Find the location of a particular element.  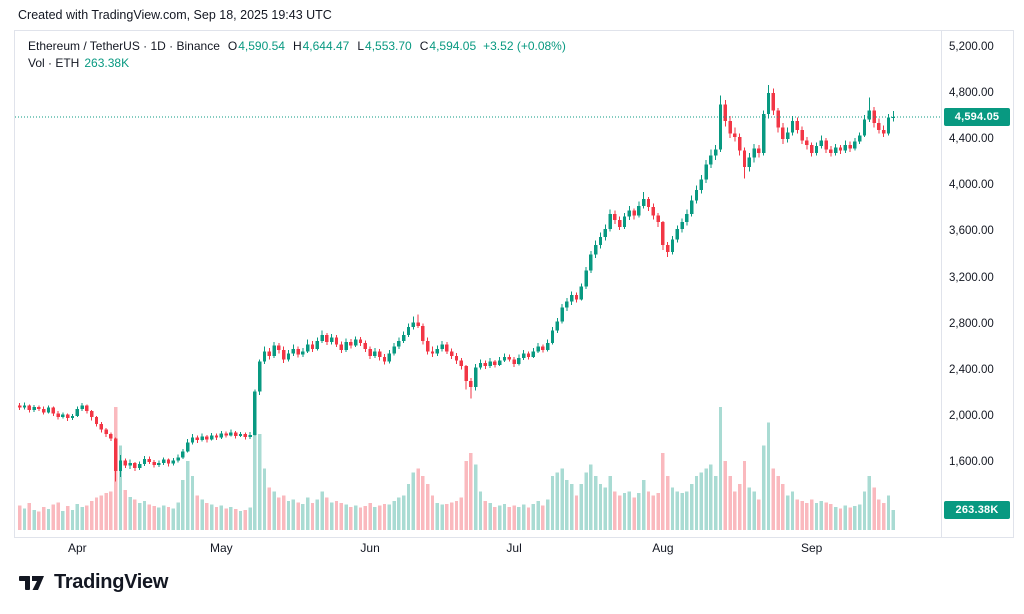

price-tick-label: 2,400.00 is located at coordinates (971, 369).